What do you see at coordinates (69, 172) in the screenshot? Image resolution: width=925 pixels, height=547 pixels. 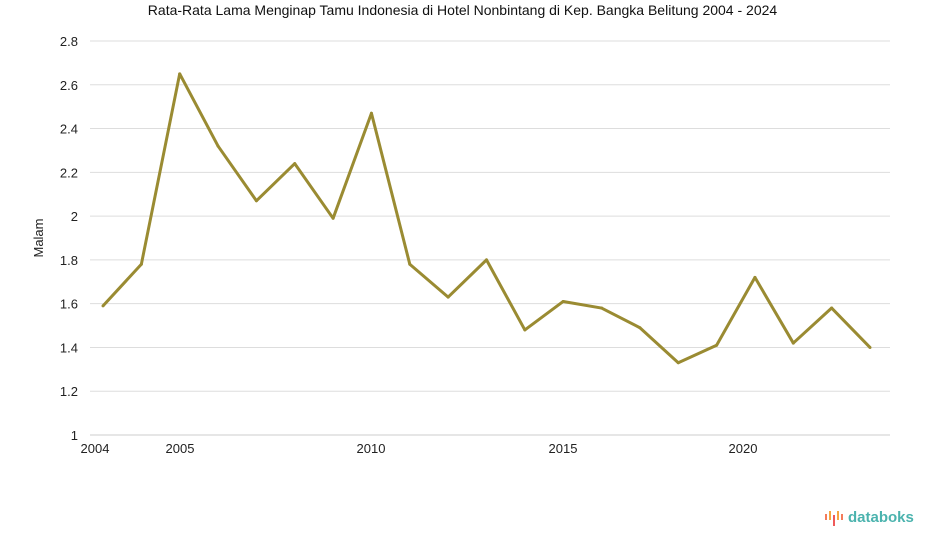 I see `y-tick-label: 2.2` at bounding box center [69, 172].